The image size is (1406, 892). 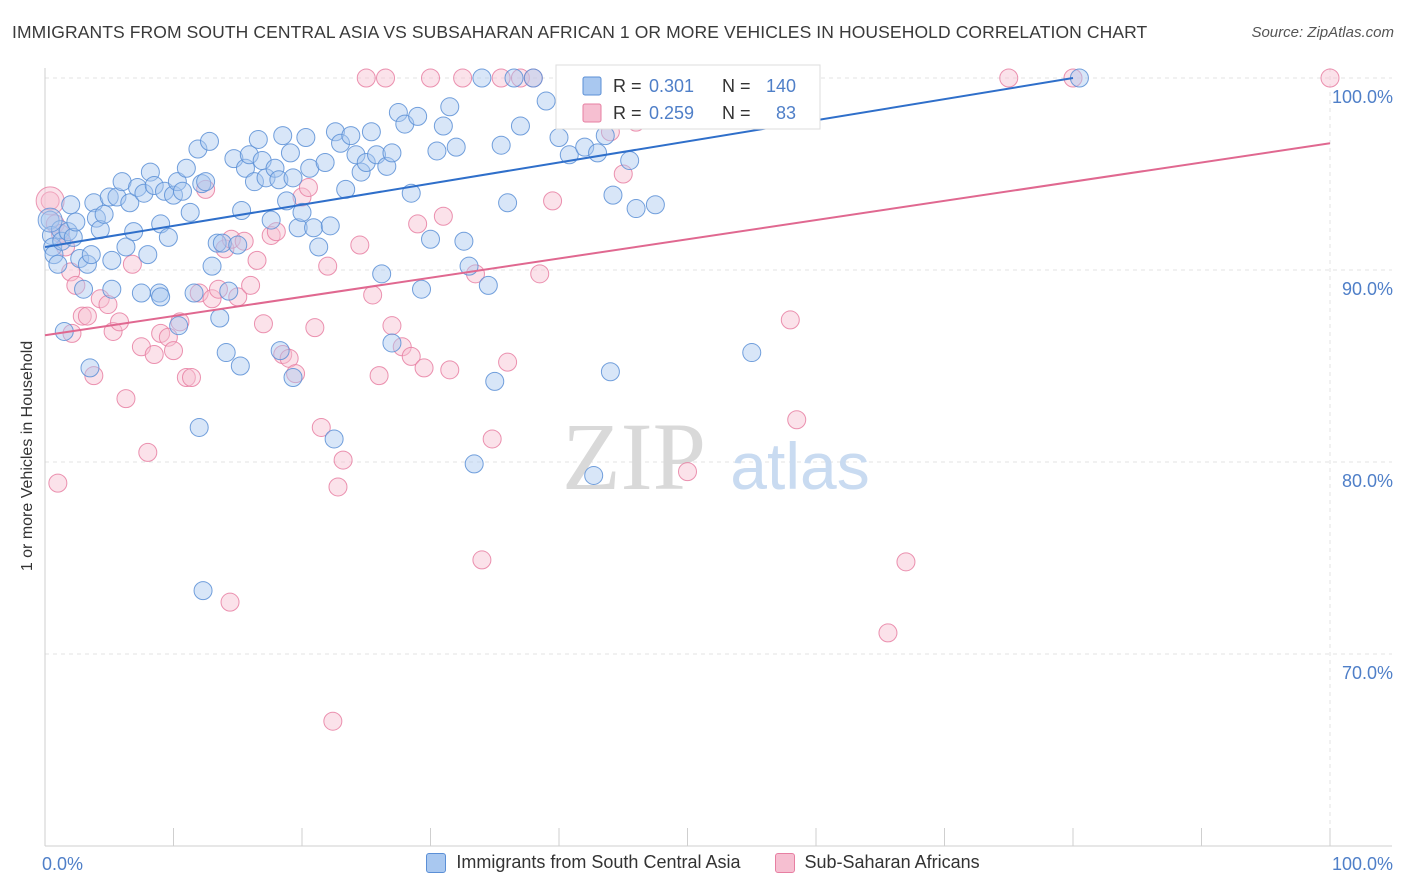 What do you see at coordinates (1367, 673) in the screenshot?
I see `y-tick-label-0: 70.0%` at bounding box center [1367, 673].